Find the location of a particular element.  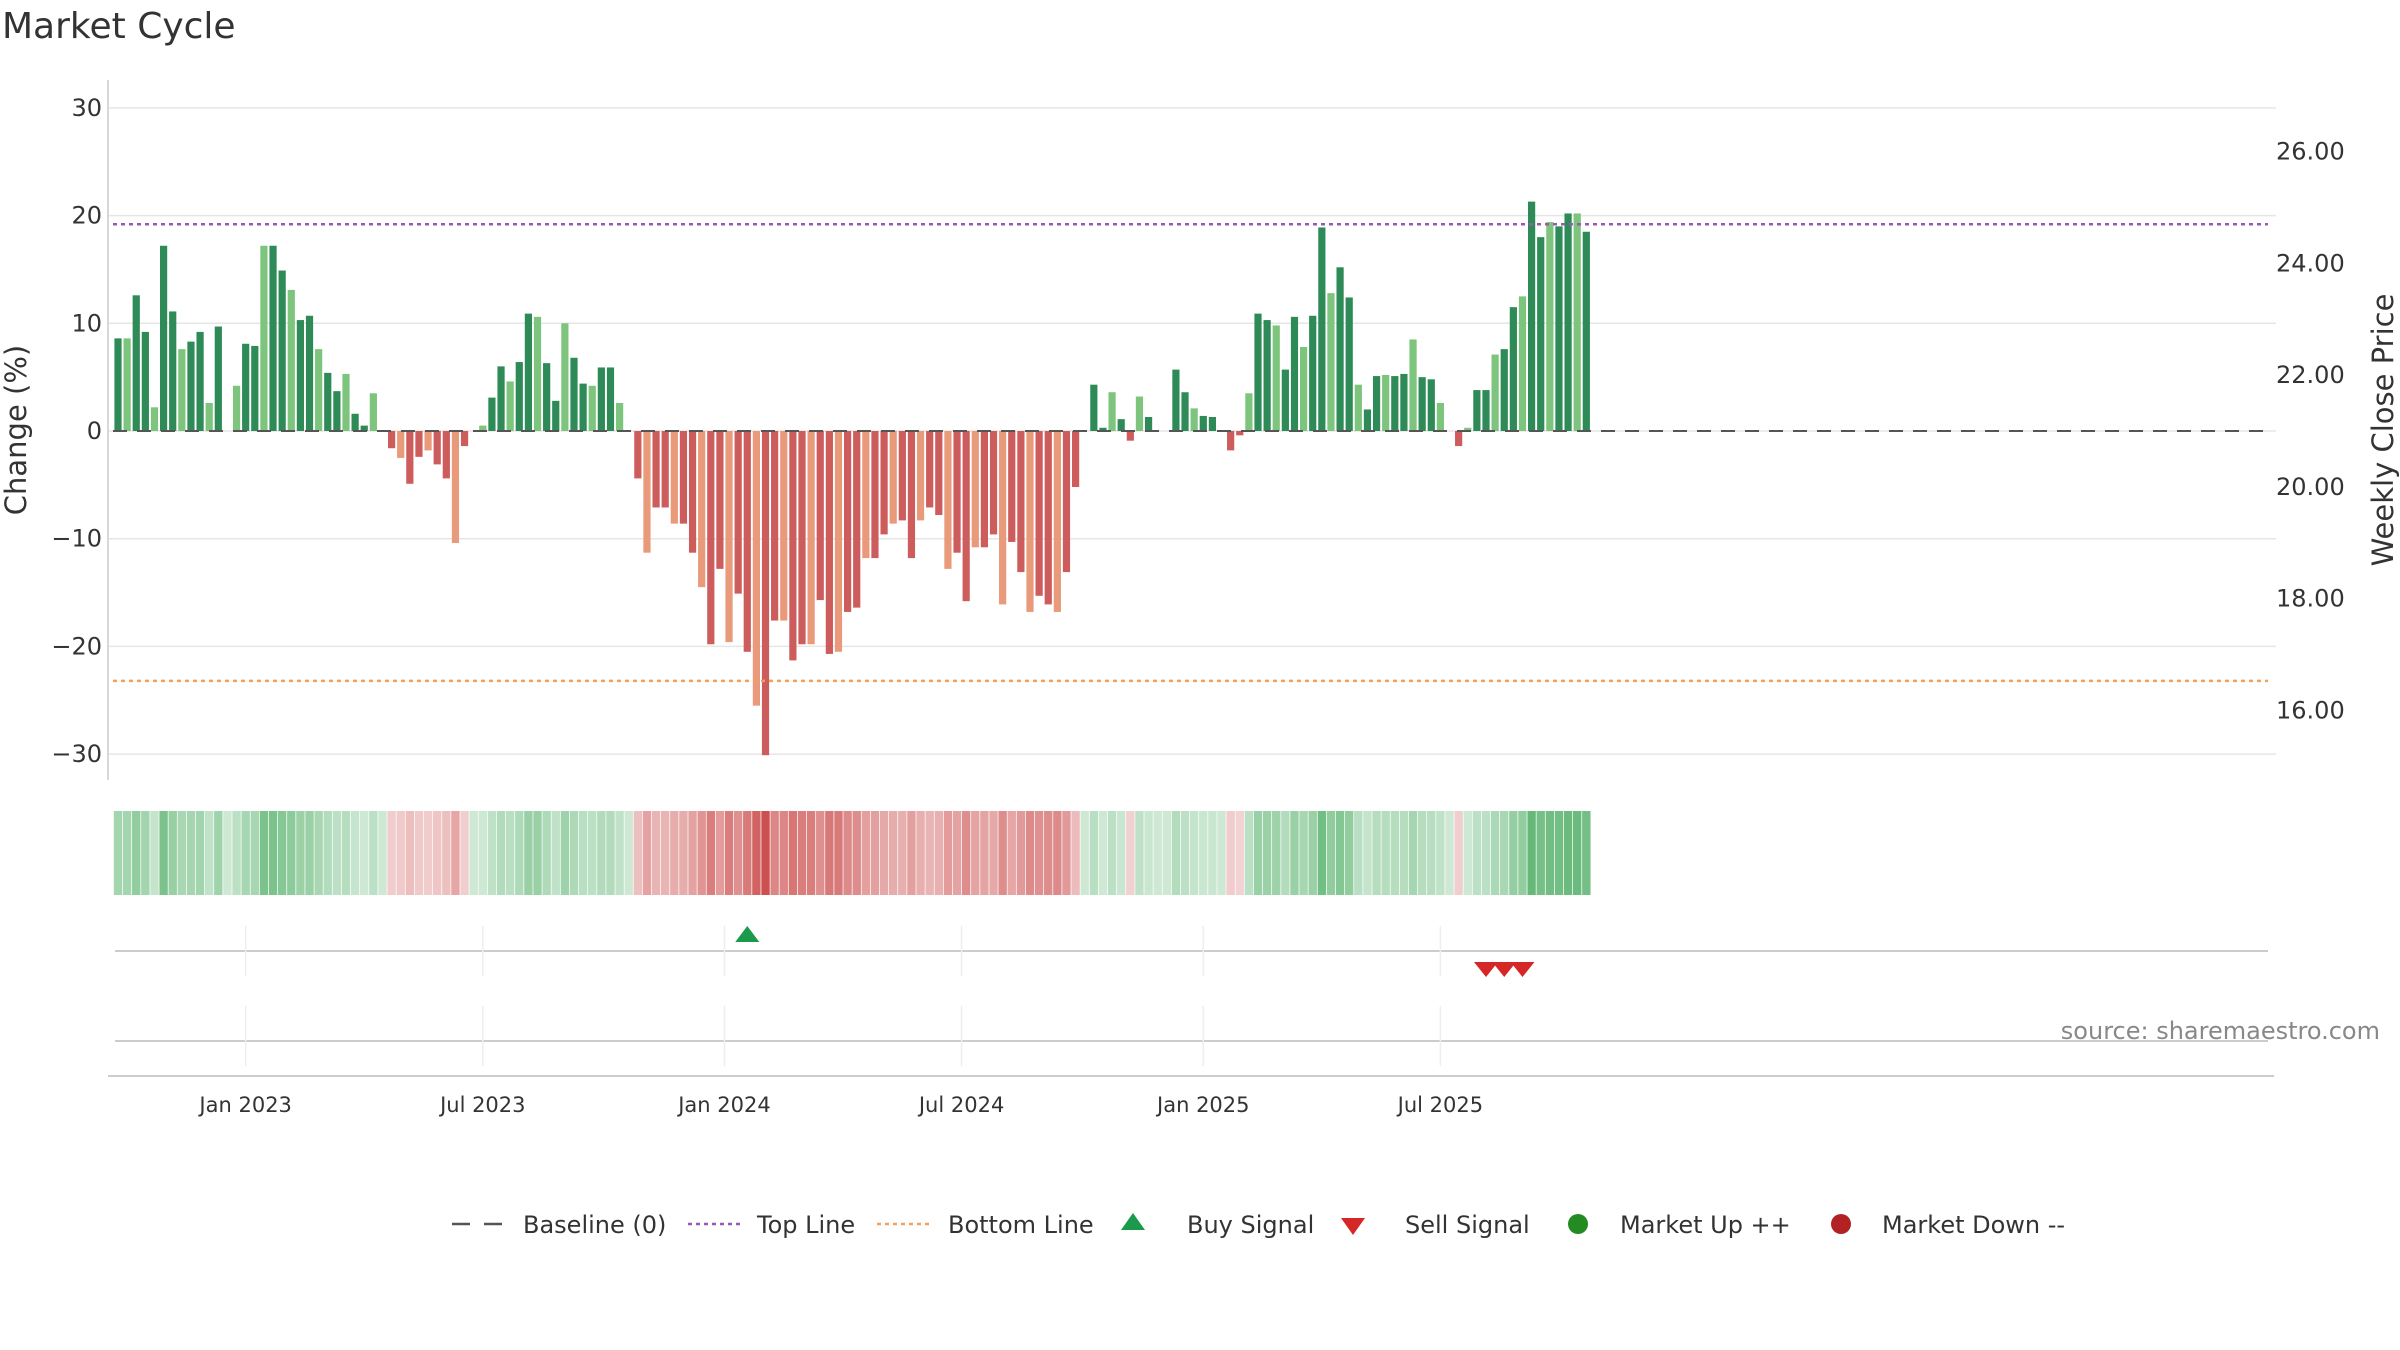

signals-panel is located at coordinates (1191, 1013).